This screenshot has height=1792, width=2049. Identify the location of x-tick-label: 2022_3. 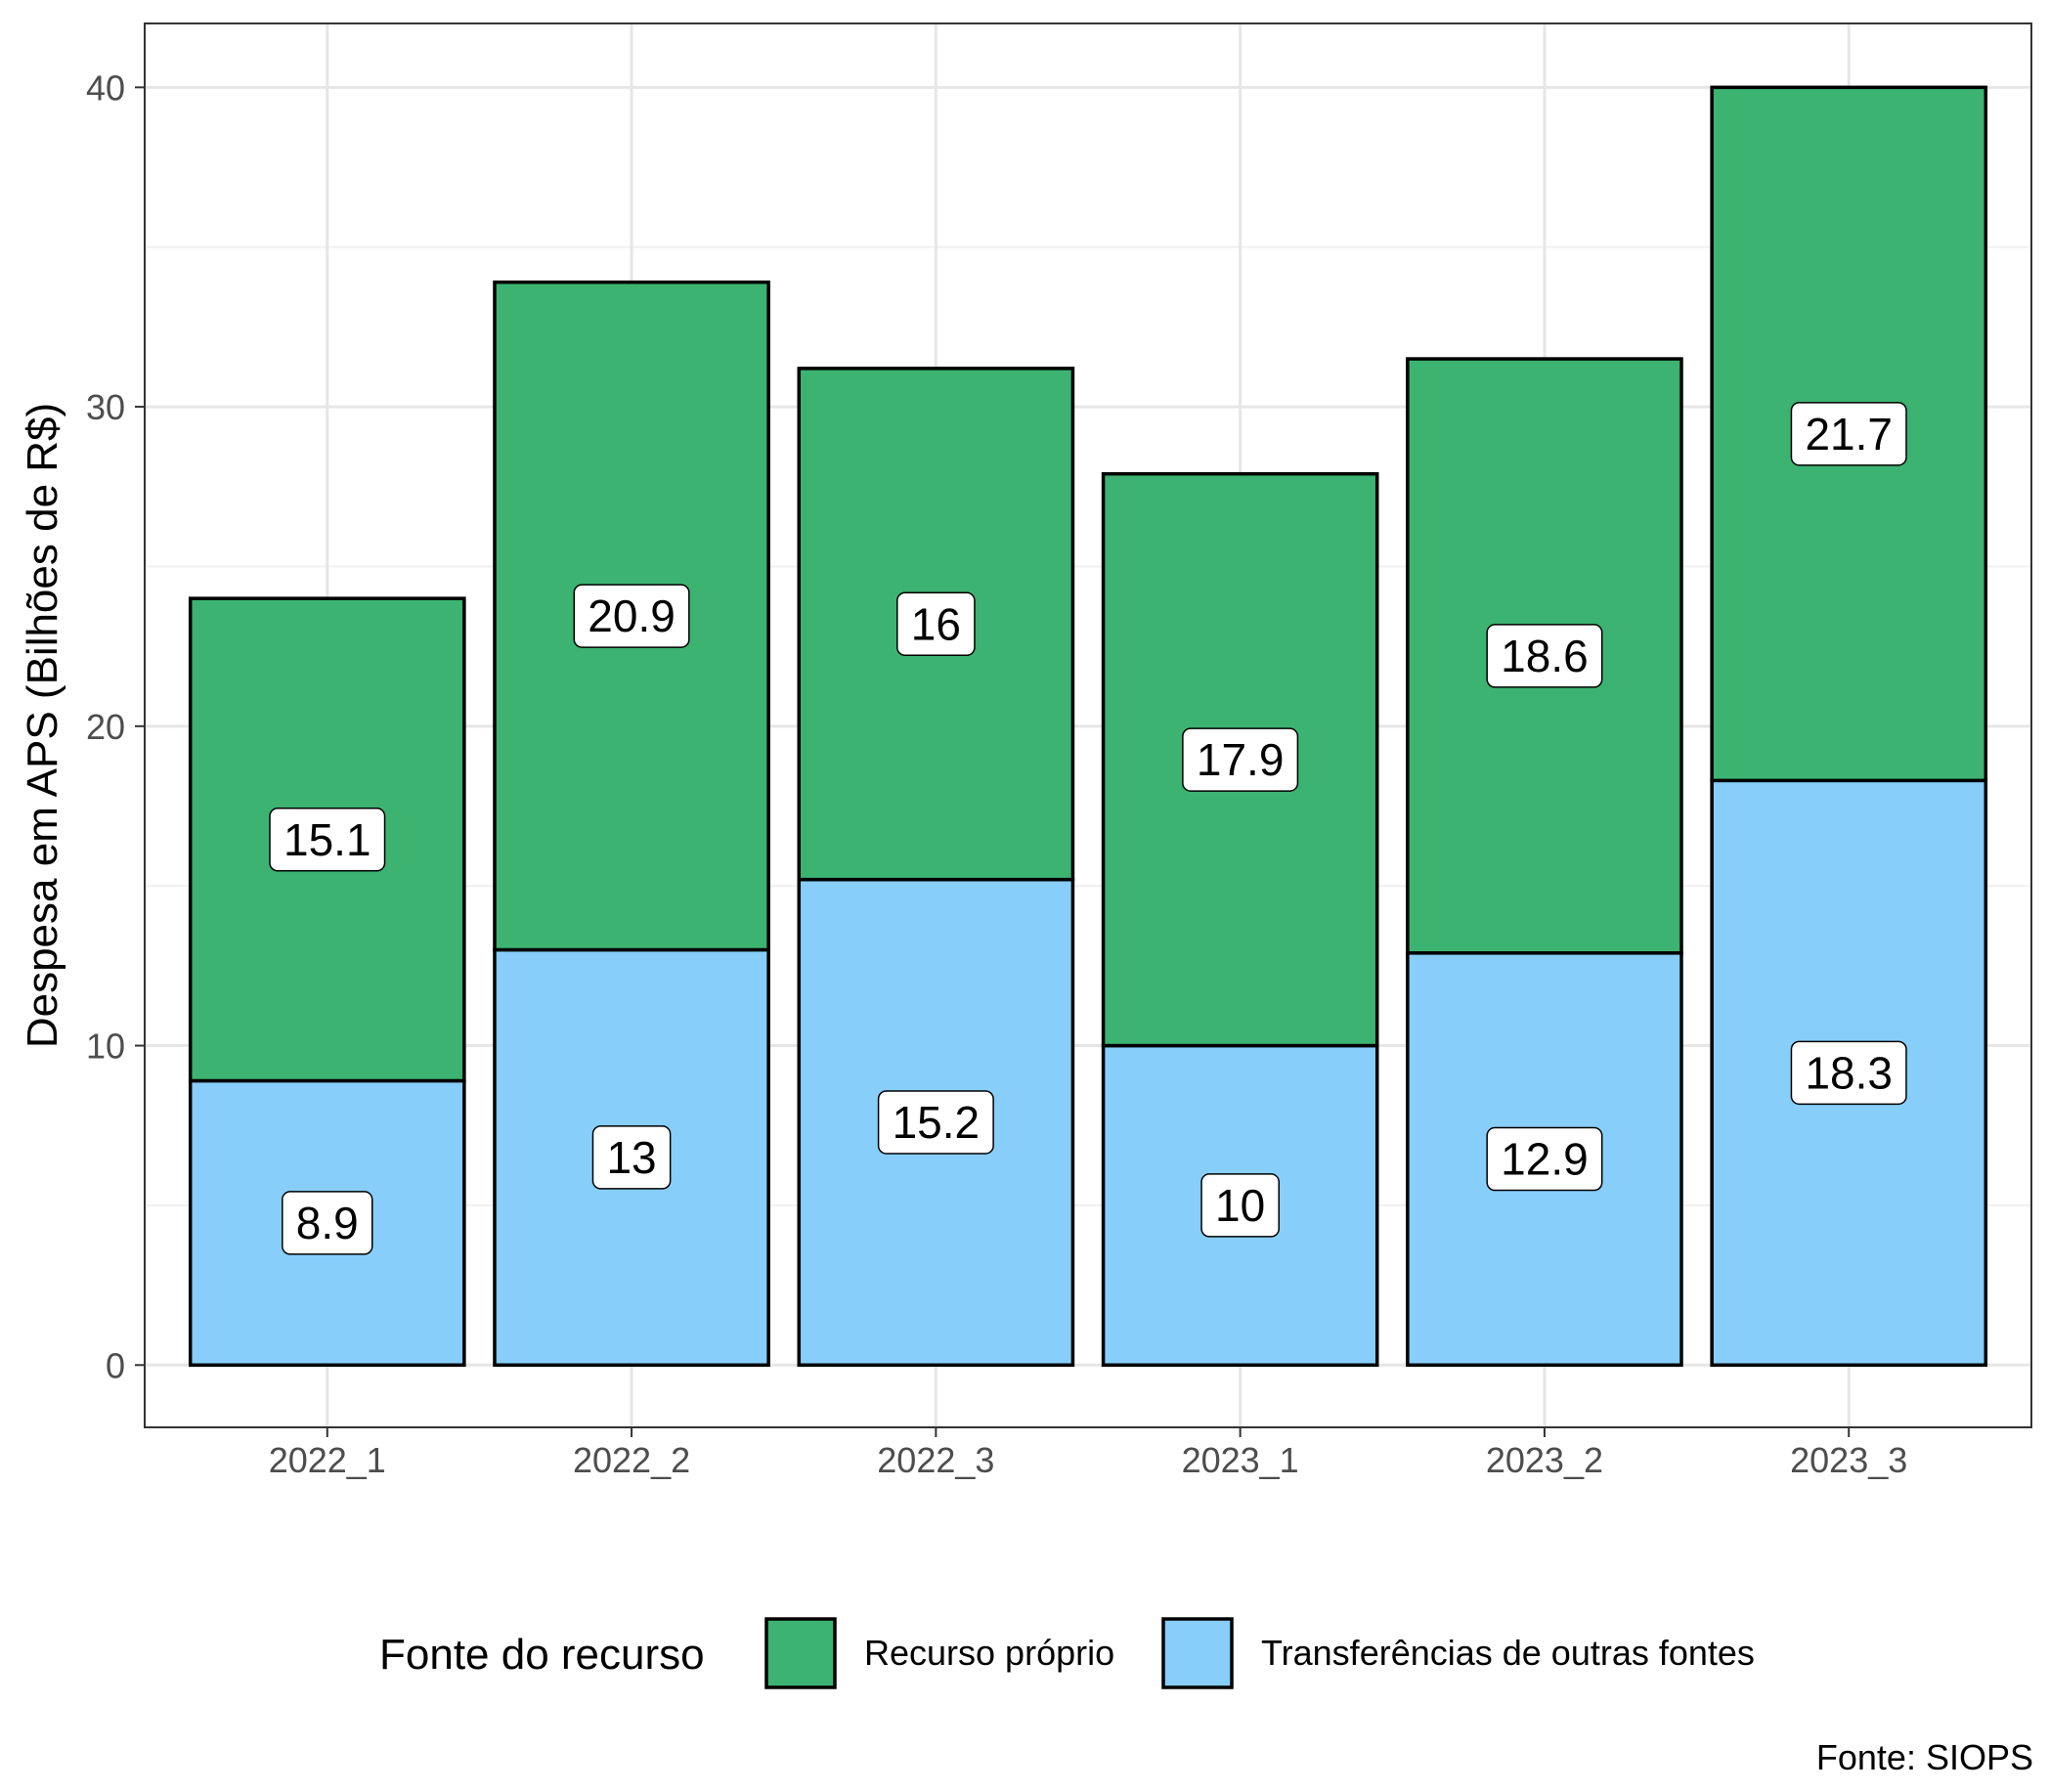
(936, 1460).